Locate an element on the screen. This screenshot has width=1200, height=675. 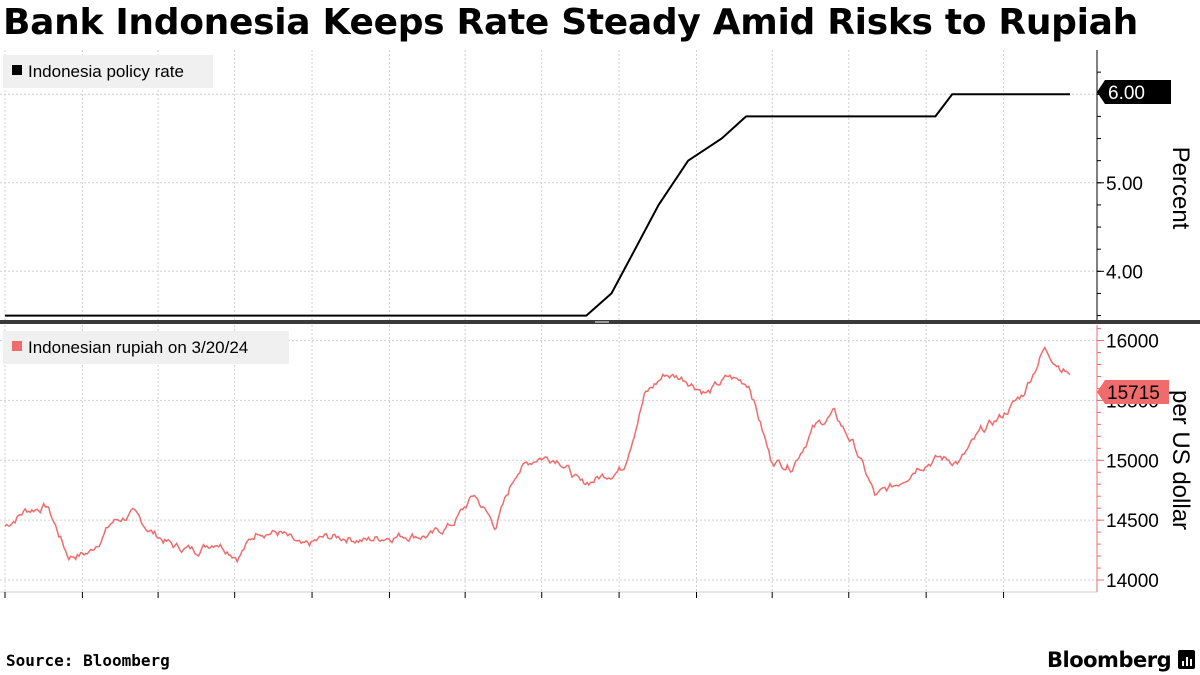
fx-last-value-tag is located at coordinates (1133, 392).